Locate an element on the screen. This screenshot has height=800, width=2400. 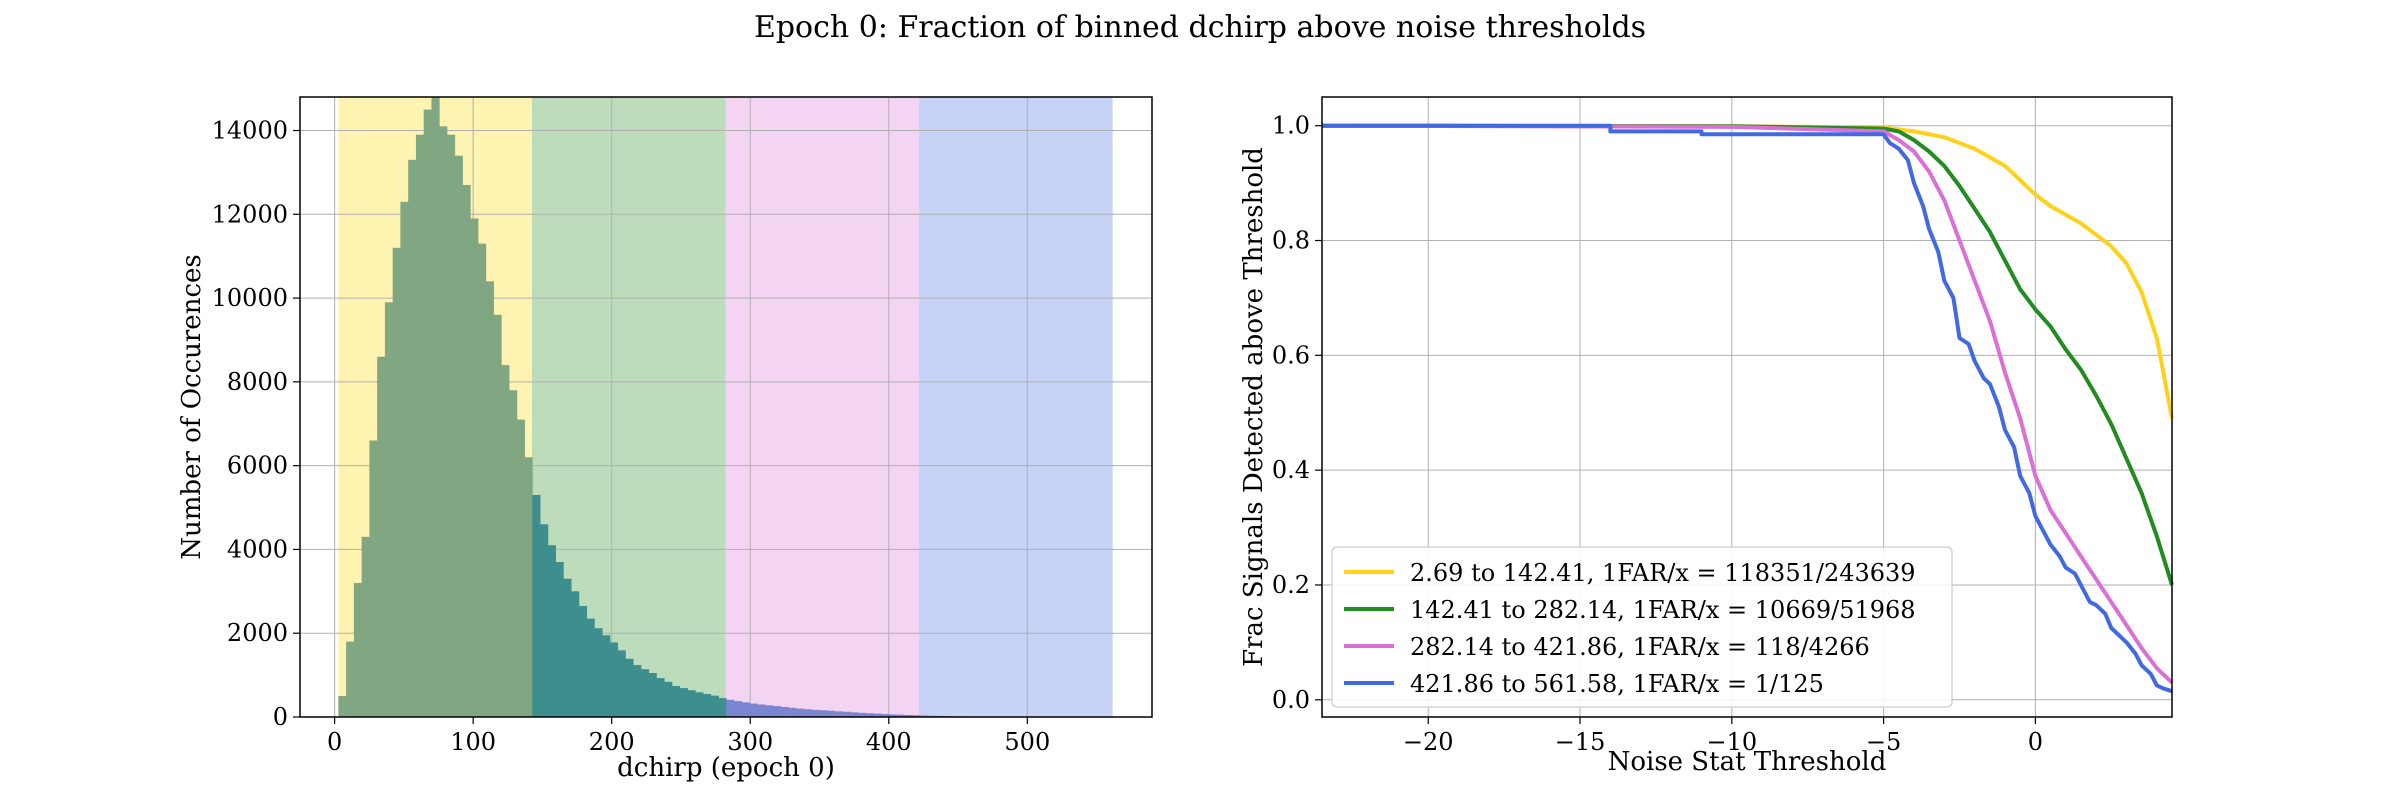
y-tick-label: 6000 is located at coordinates (257, 466).